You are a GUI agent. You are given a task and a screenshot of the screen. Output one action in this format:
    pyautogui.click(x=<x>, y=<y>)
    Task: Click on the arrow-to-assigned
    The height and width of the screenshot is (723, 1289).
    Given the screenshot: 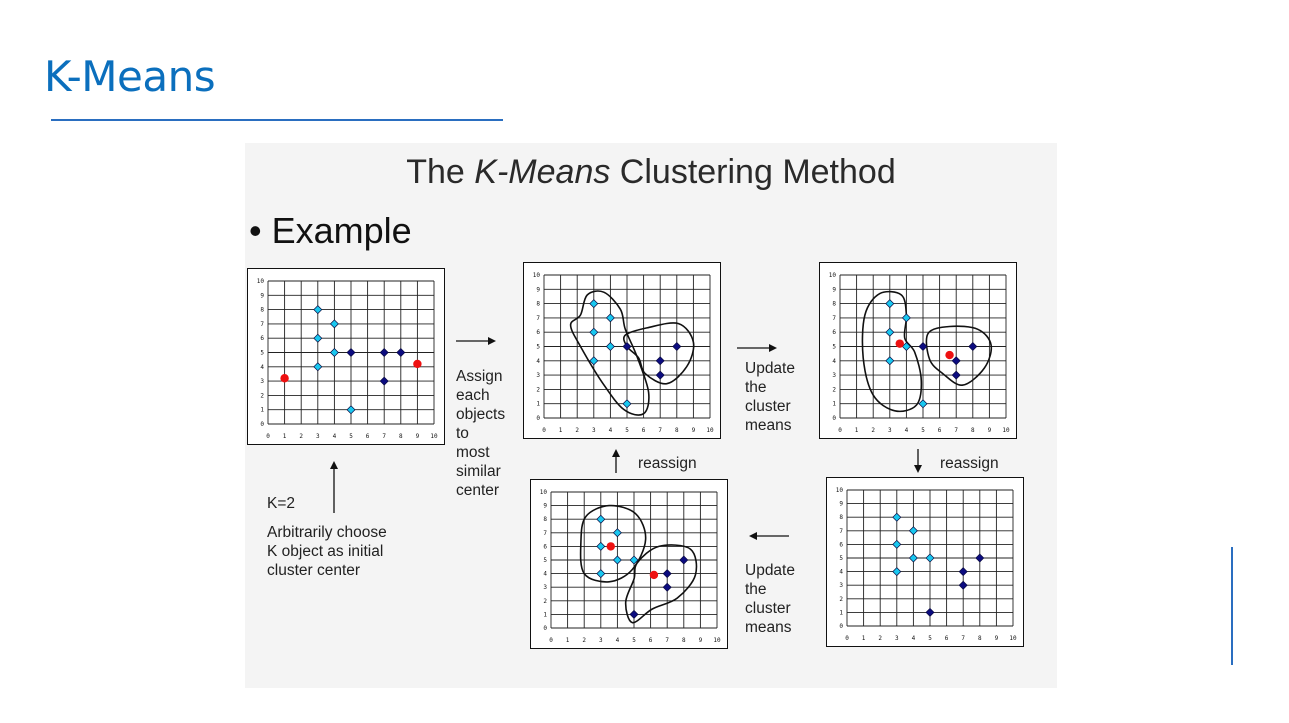 What is the action you would take?
    pyautogui.click(x=476, y=341)
    